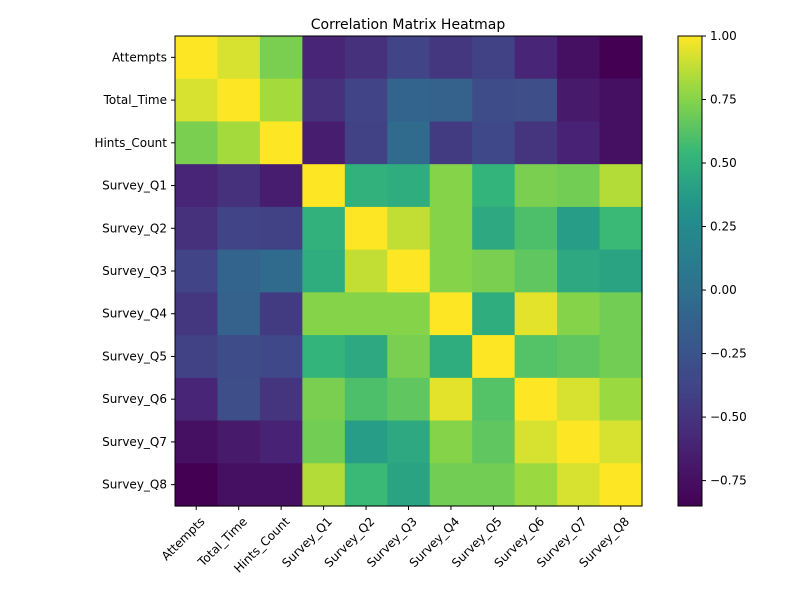 The image size is (800, 600). What do you see at coordinates (134, 271) in the screenshot?
I see `y-tick-label: Survey_Q3` at bounding box center [134, 271].